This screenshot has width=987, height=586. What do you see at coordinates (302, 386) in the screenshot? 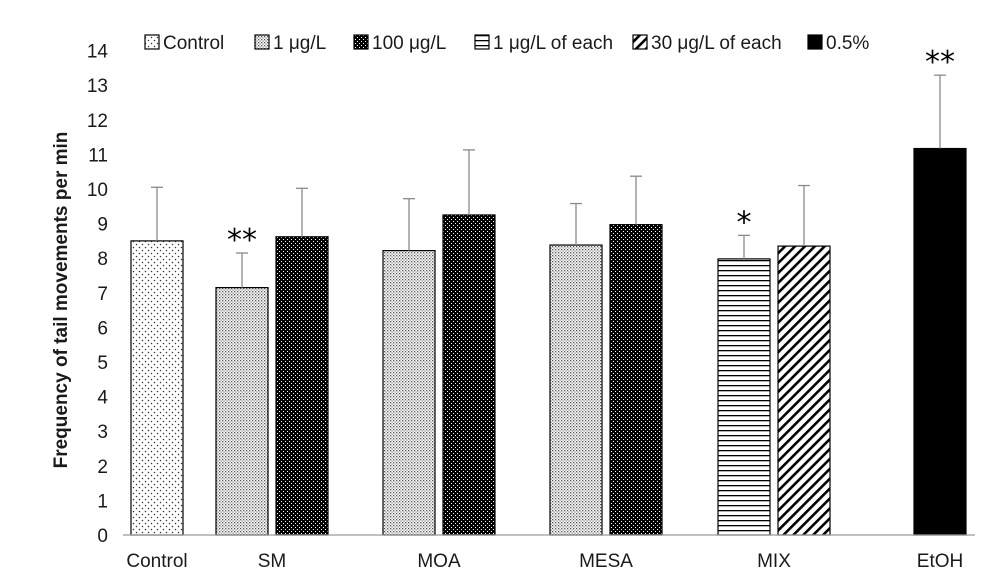
I see `bar-sm-100-g-l` at bounding box center [302, 386].